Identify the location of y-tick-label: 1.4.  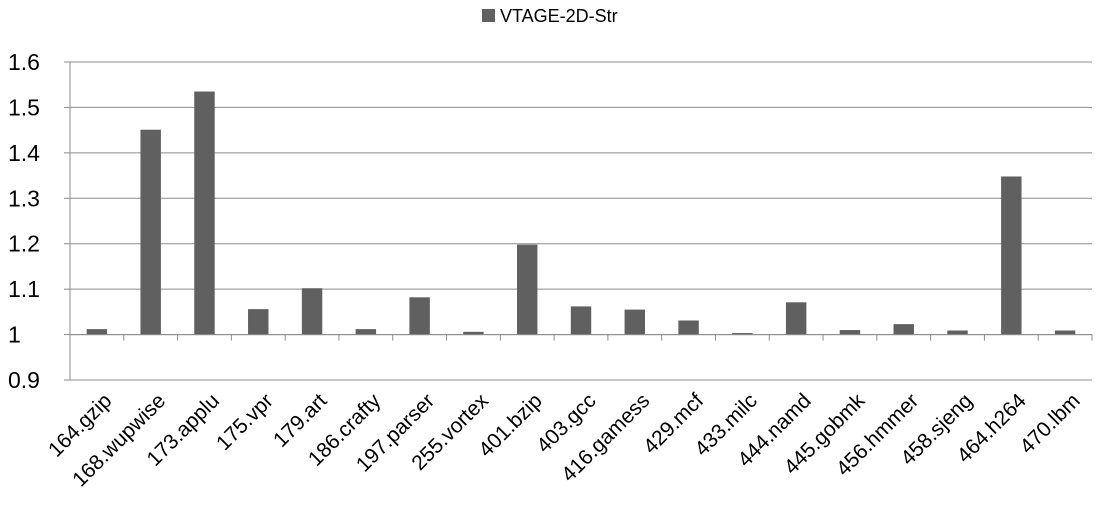
(24, 153).